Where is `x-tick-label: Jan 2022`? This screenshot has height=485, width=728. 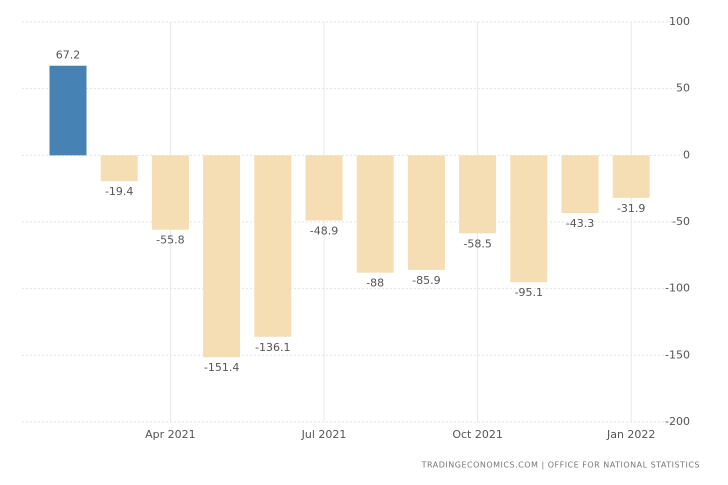
x-tick-label: Jan 2022 is located at coordinates (630, 434).